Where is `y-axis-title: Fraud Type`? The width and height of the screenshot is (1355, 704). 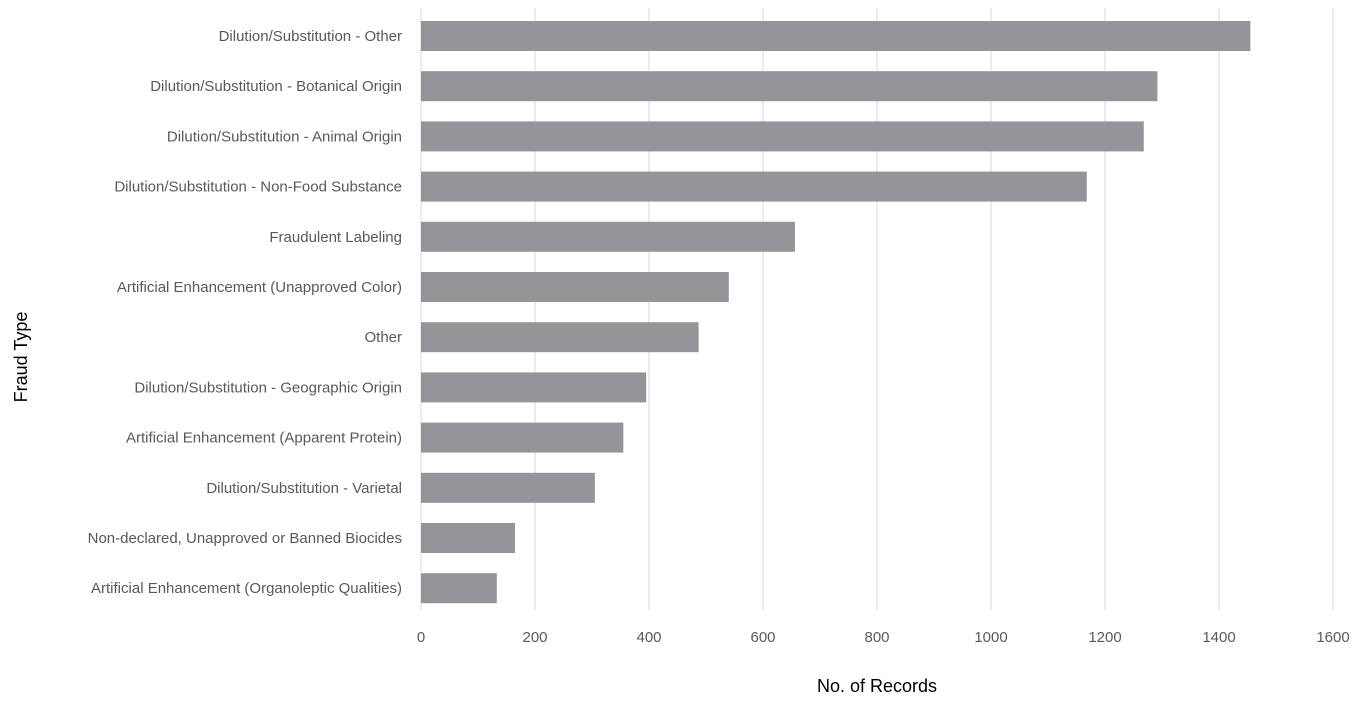 y-axis-title: Fraud Type is located at coordinates (21, 357).